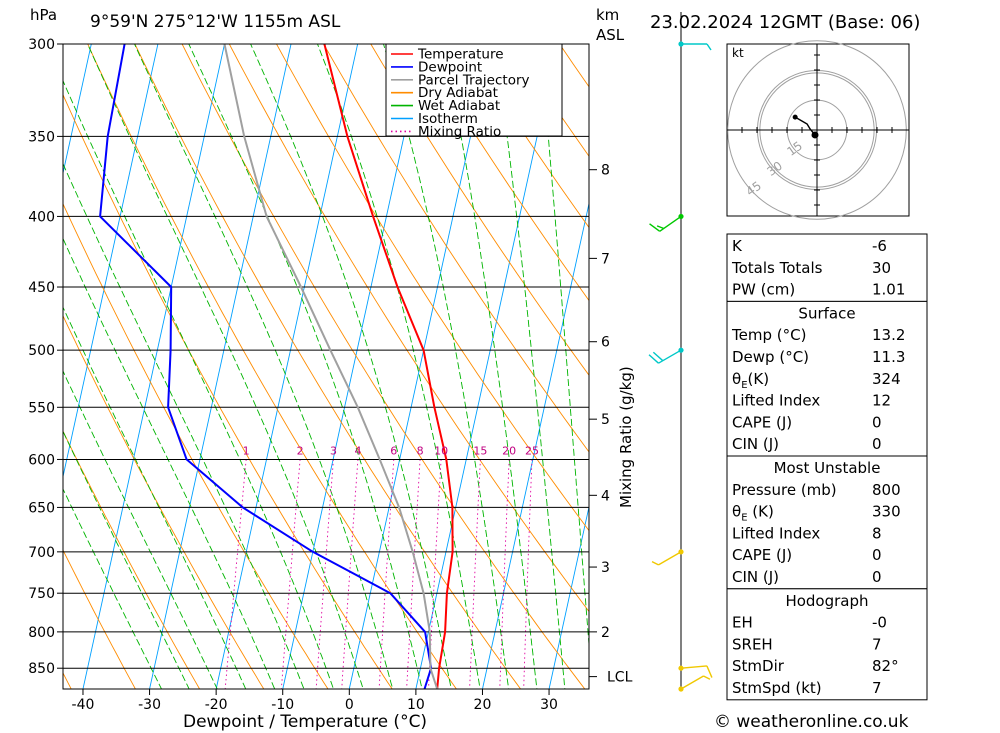  What do you see at coordinates (886, 490) in the screenshot?
I see `most-unstable-table-row-value: 800` at bounding box center [886, 490].